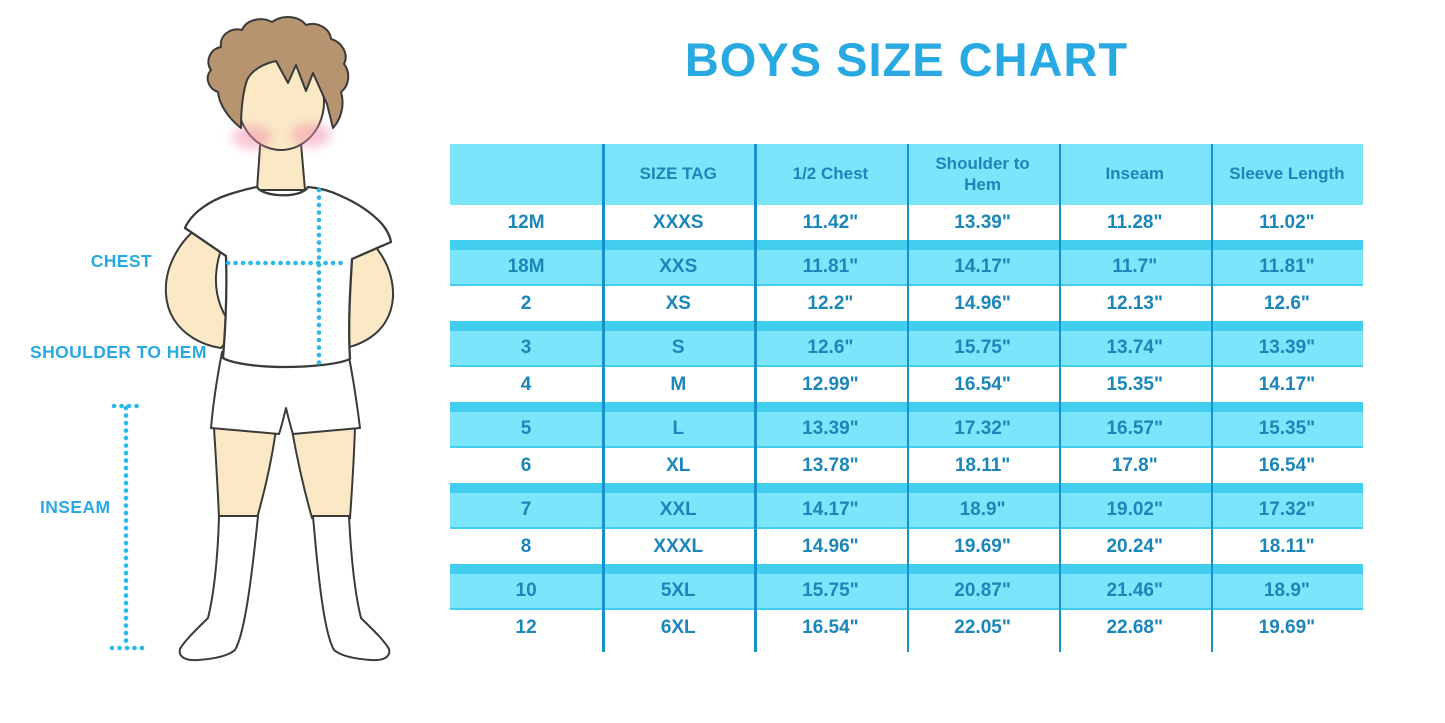 The width and height of the screenshot is (1445, 723). What do you see at coordinates (218, 588) in the screenshot?
I see `boy-sock-left` at bounding box center [218, 588].